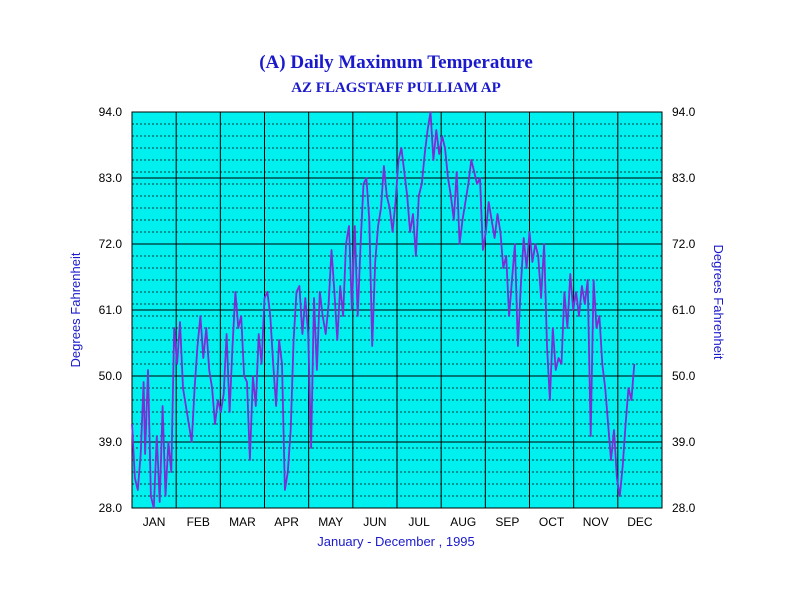 This screenshot has height=612, width=792. I want to click on x-tick-label: AUG, so click(463, 522).